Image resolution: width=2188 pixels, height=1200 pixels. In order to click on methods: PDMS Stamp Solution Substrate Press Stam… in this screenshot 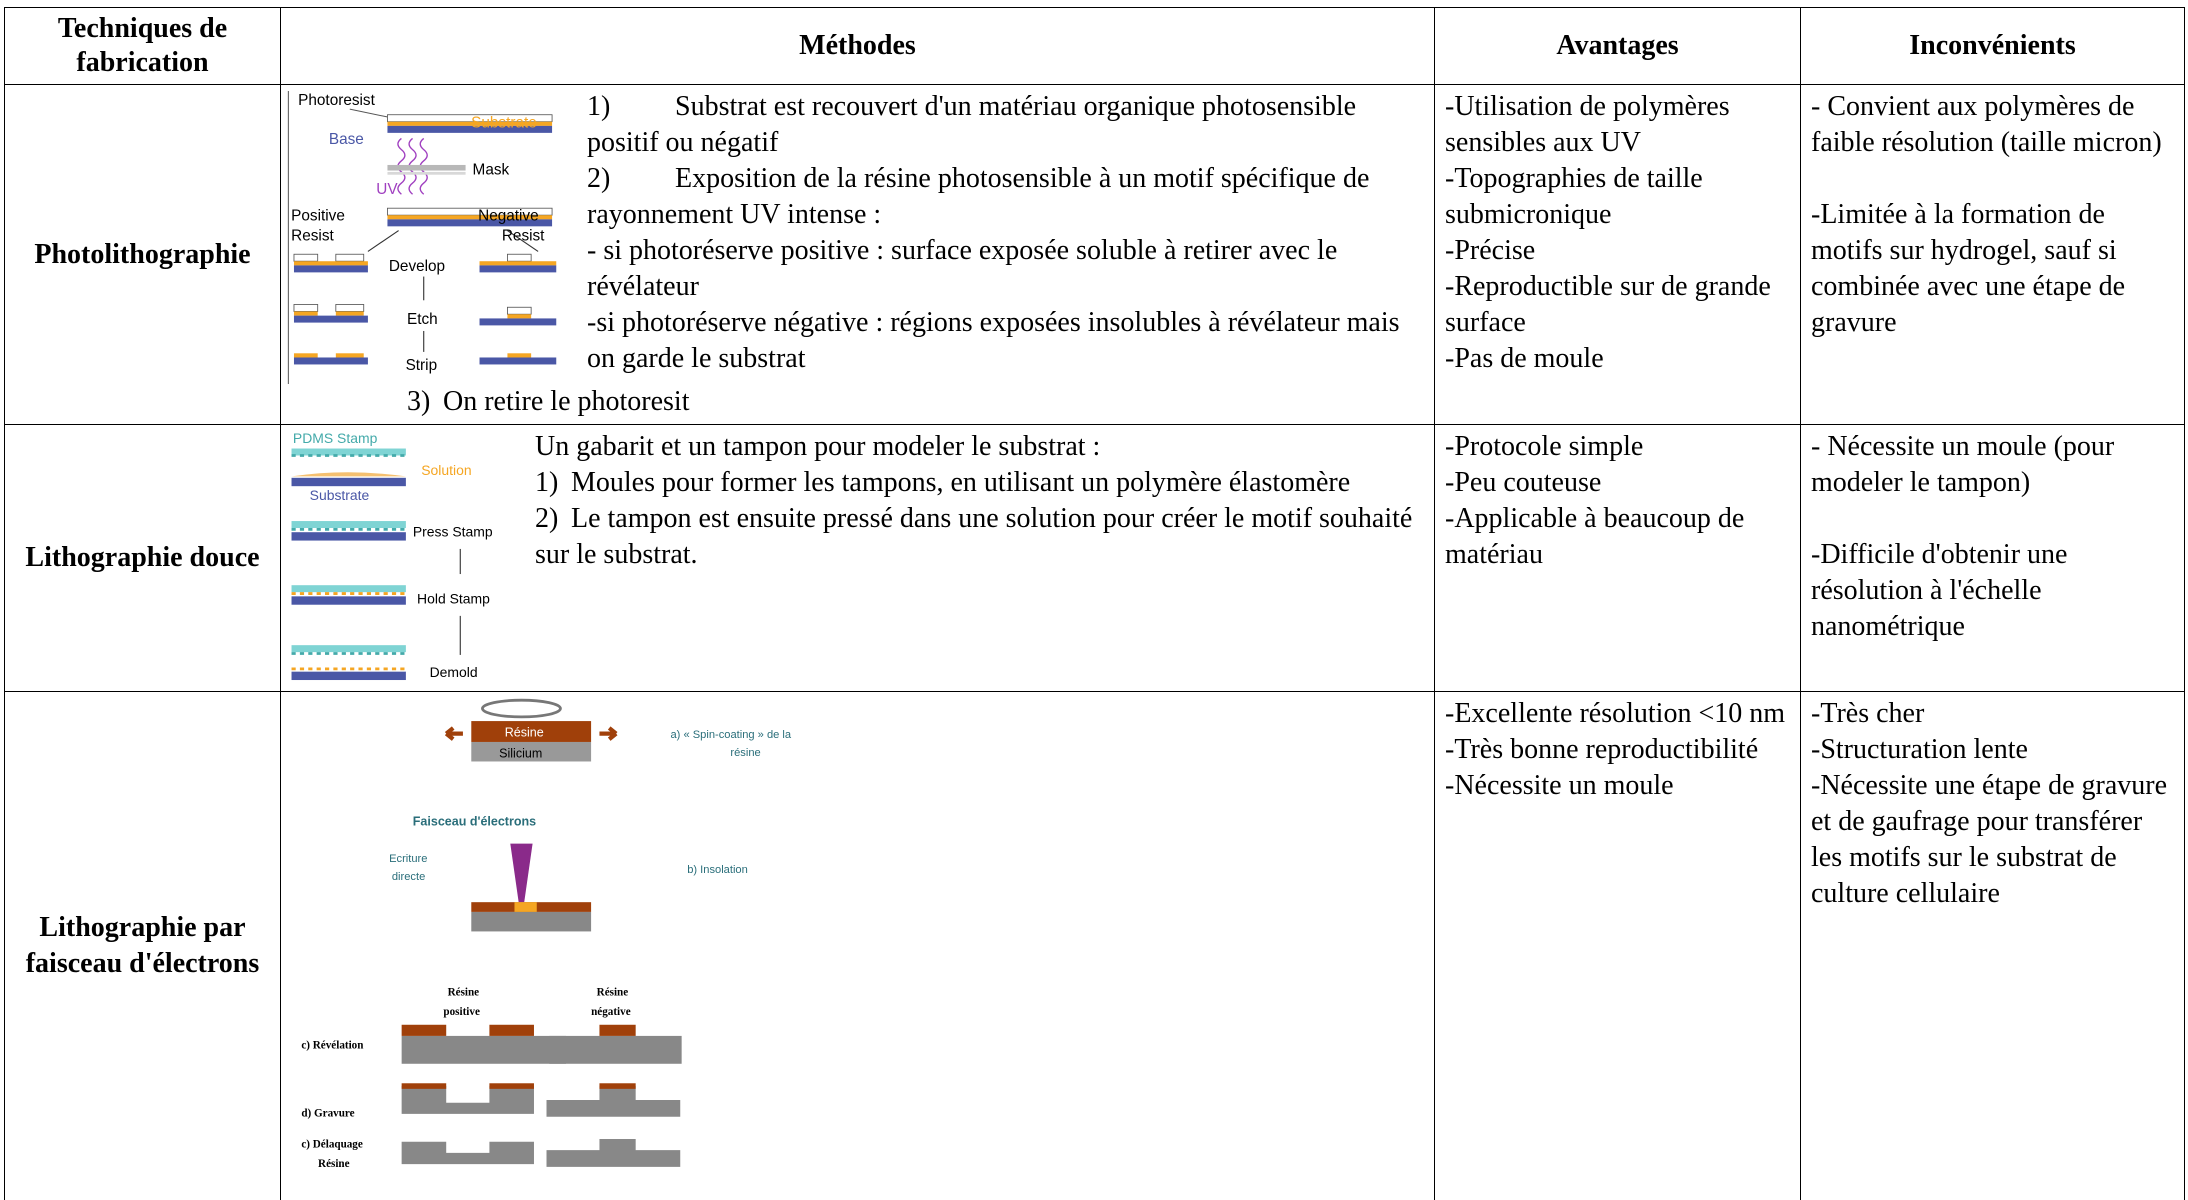, I will do `click(858, 558)`.